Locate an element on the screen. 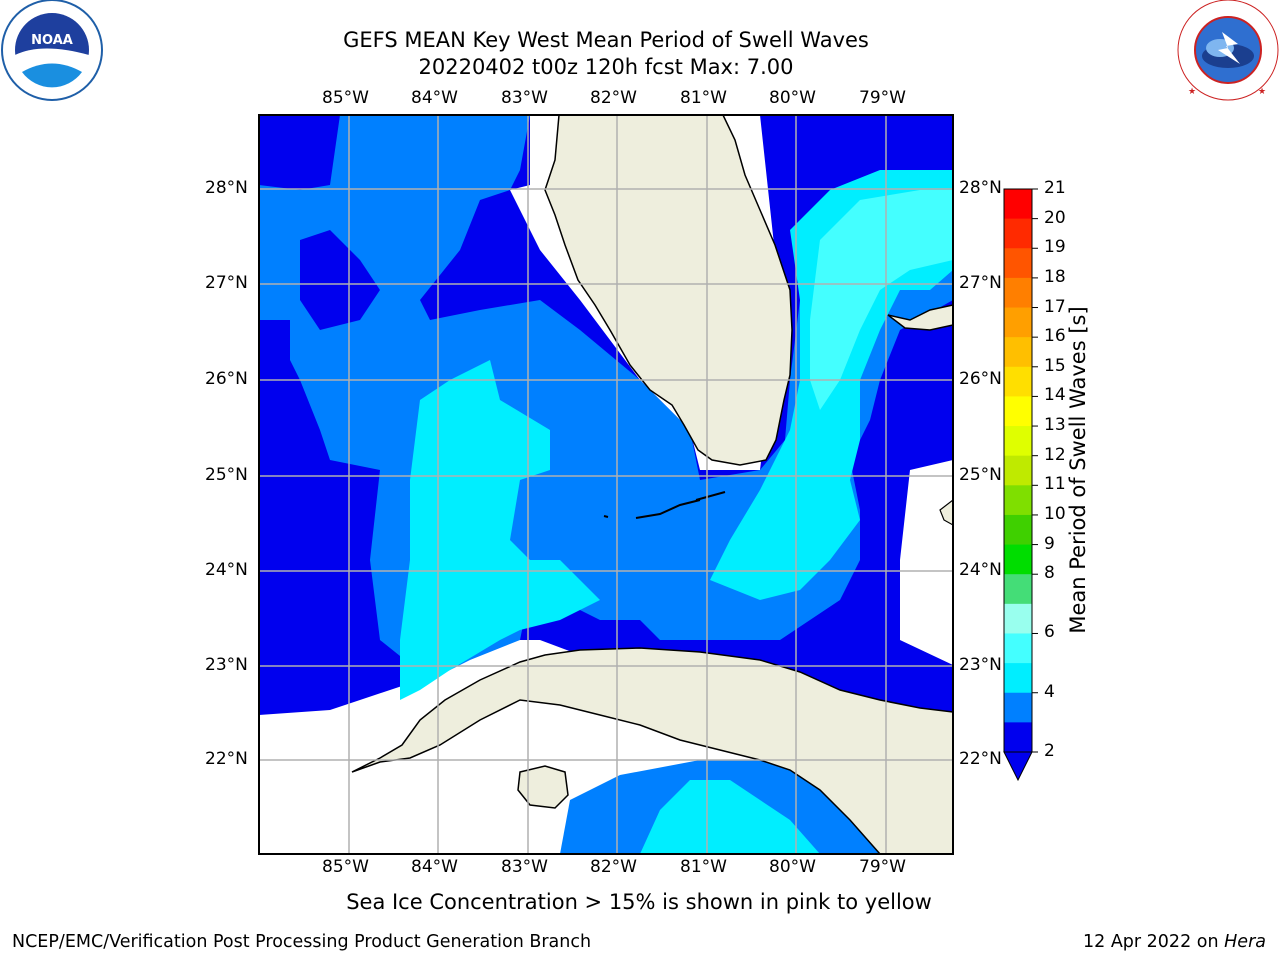 The image size is (1280, 960). noaa-logo: NOAA is located at coordinates (52, 50).